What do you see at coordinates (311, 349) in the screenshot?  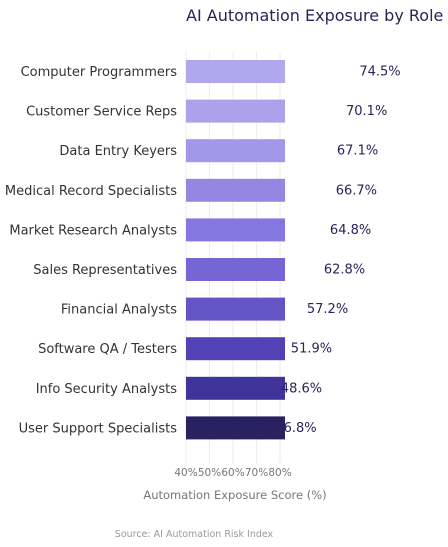 I see `value-label: 51.9%` at bounding box center [311, 349].